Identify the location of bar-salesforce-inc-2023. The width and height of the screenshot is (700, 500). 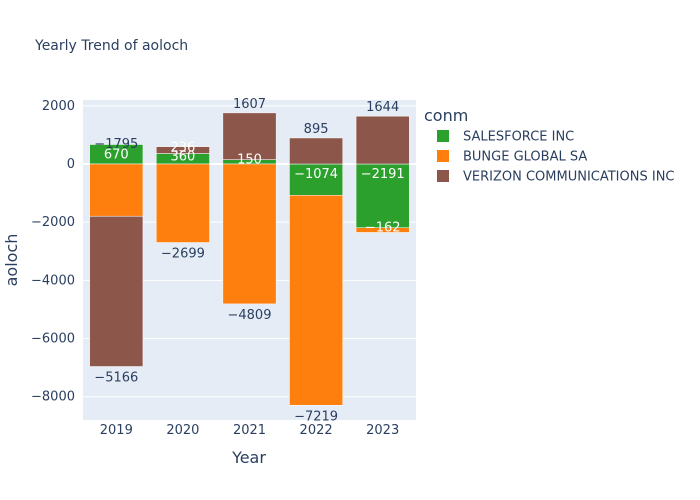
(382, 195).